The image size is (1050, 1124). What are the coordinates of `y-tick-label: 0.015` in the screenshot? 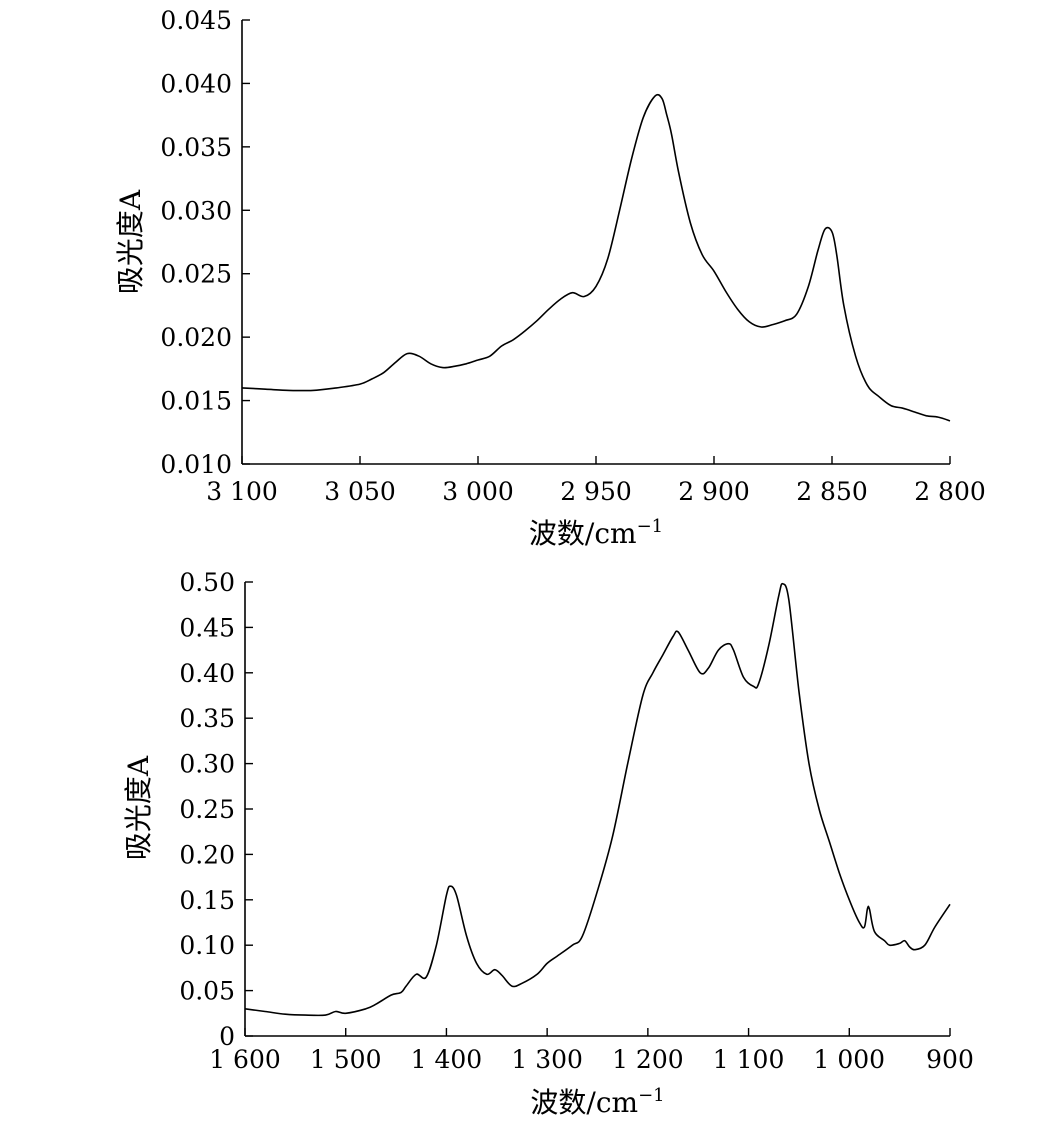 It's located at (196, 401).